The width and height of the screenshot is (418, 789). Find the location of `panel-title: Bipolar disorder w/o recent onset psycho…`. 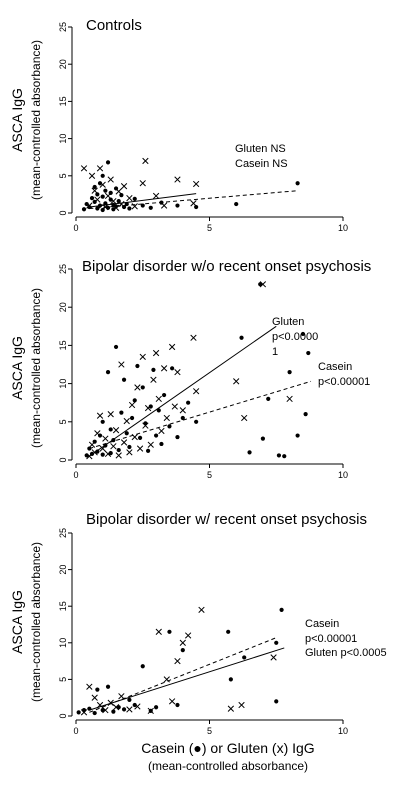

panel-title: Bipolar disorder w/o recent onset psycho… is located at coordinates (226, 266).